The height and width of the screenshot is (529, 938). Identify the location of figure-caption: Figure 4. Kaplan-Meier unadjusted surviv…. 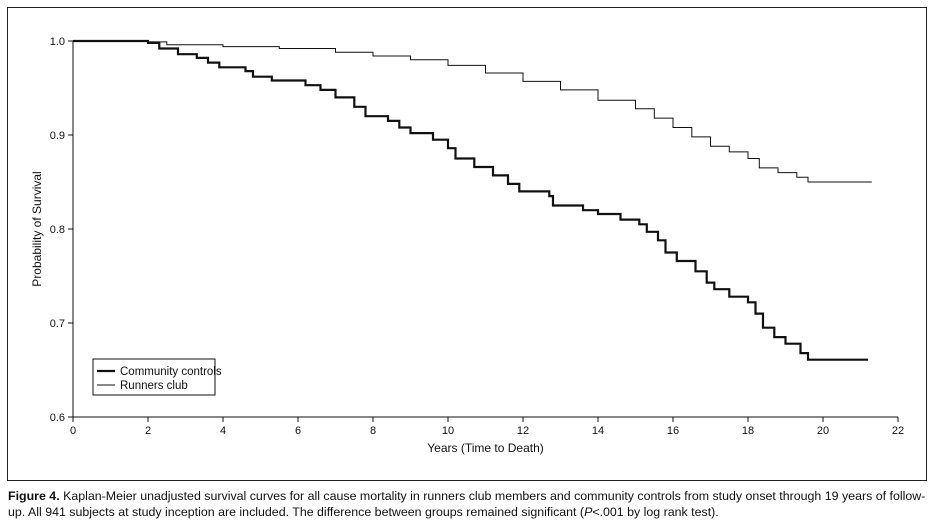
(467, 504).